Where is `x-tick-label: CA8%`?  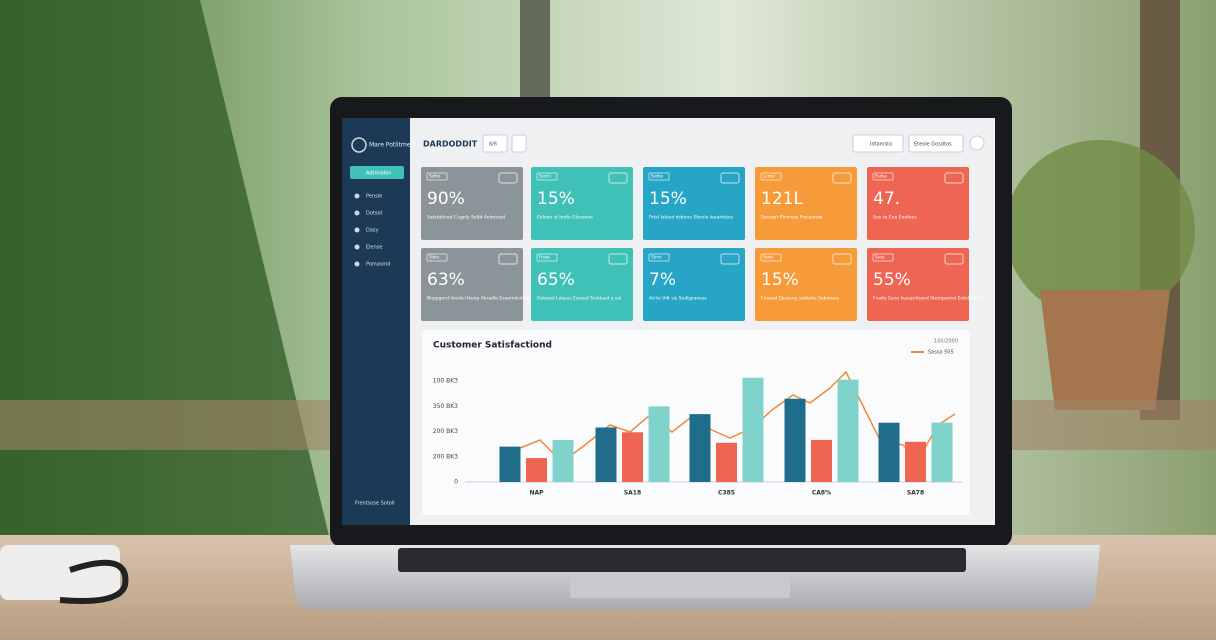
x-tick-label: CA8% is located at coordinates (821, 493).